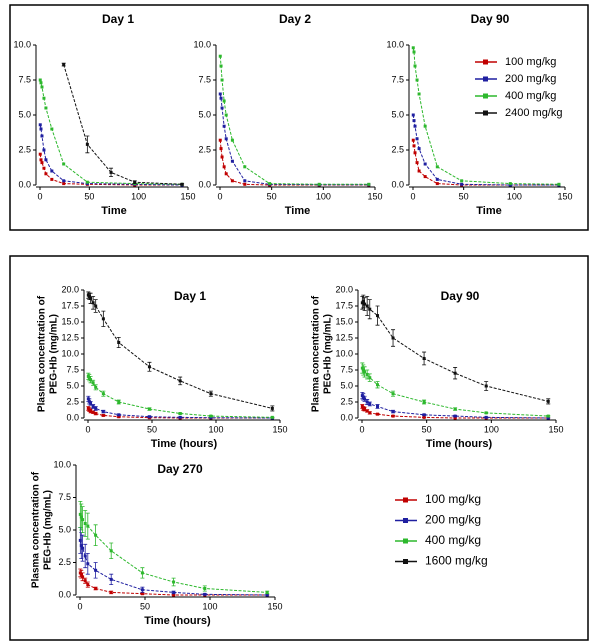 The width and height of the screenshot is (600, 644). What do you see at coordinates (54, 354) in the screenshot?
I see `y-axis-label: PEG-Hb (mg/mL)` at bounding box center [54, 354].